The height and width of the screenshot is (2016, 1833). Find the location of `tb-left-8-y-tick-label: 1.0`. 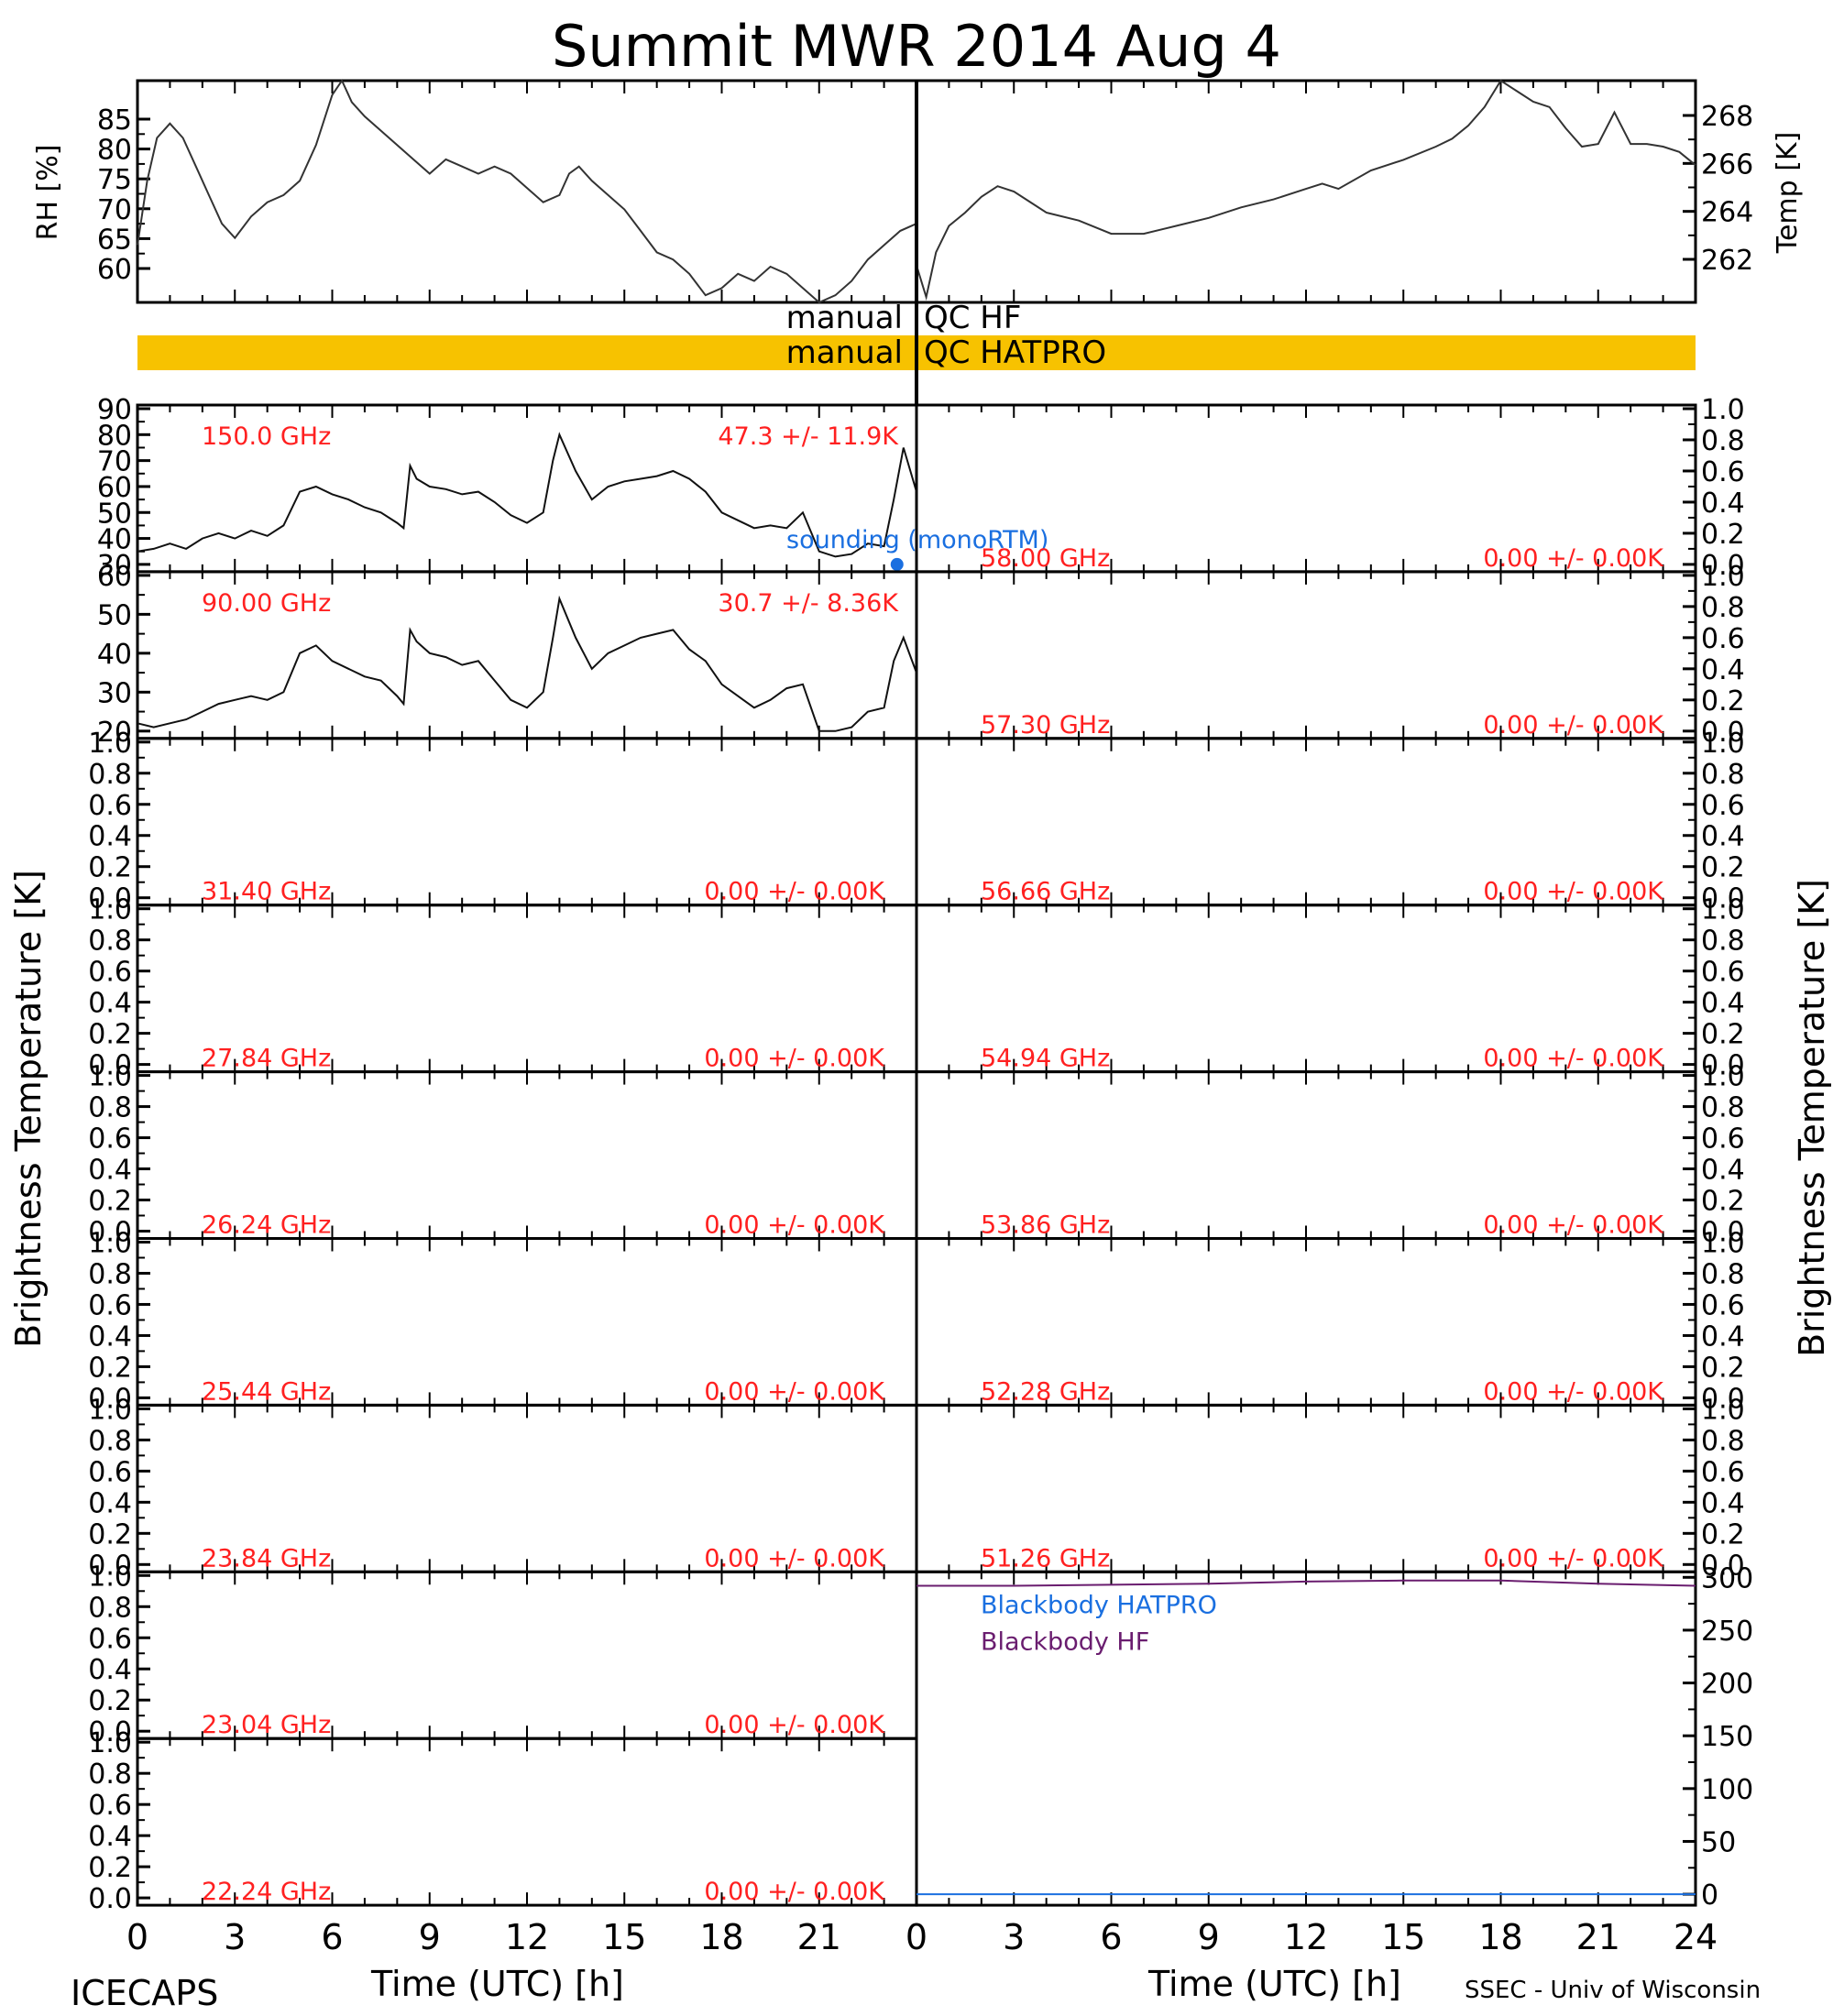

tb-left-8-y-tick-label: 1.0 is located at coordinates (110, 1743).